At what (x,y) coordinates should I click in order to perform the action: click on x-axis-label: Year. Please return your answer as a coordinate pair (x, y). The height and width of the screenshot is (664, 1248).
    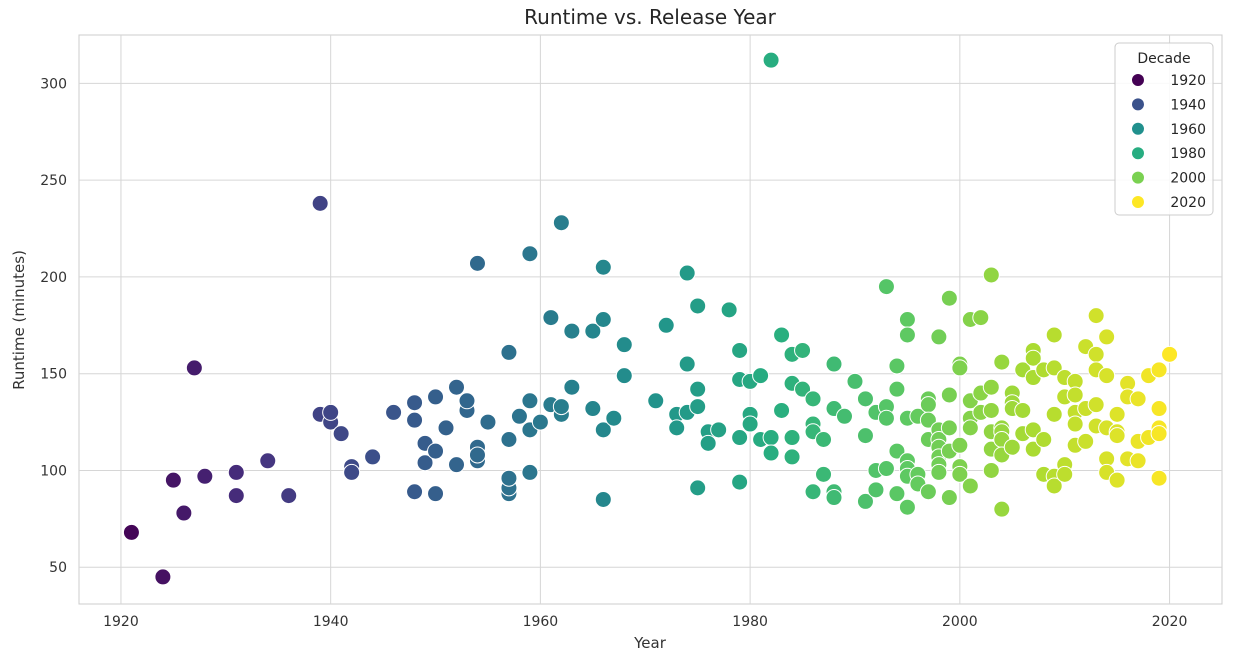
    Looking at the image, I should click on (650, 643).